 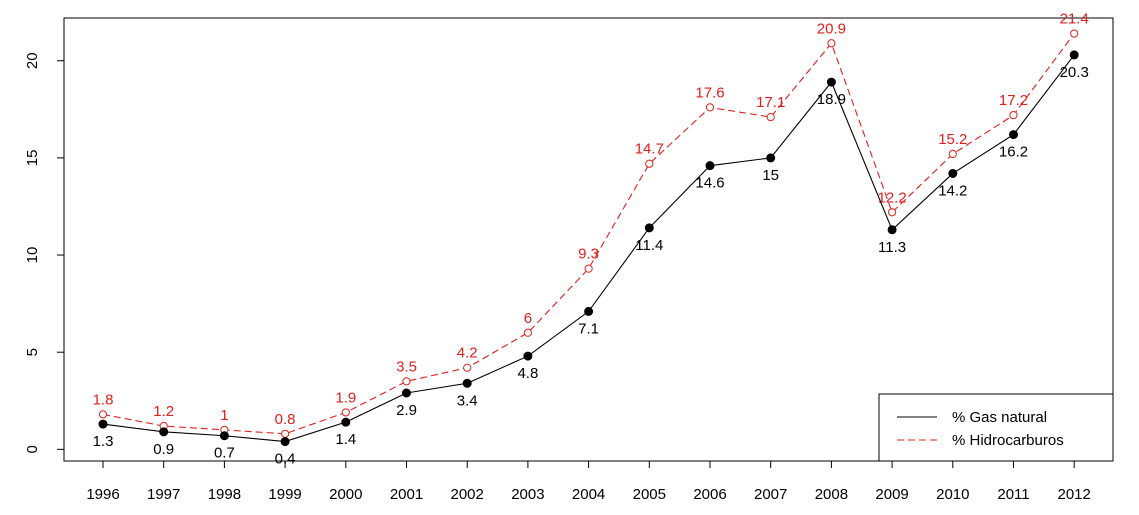 I want to click on legend: % Gas natural % Hidrocarburos, so click(x=996, y=427).